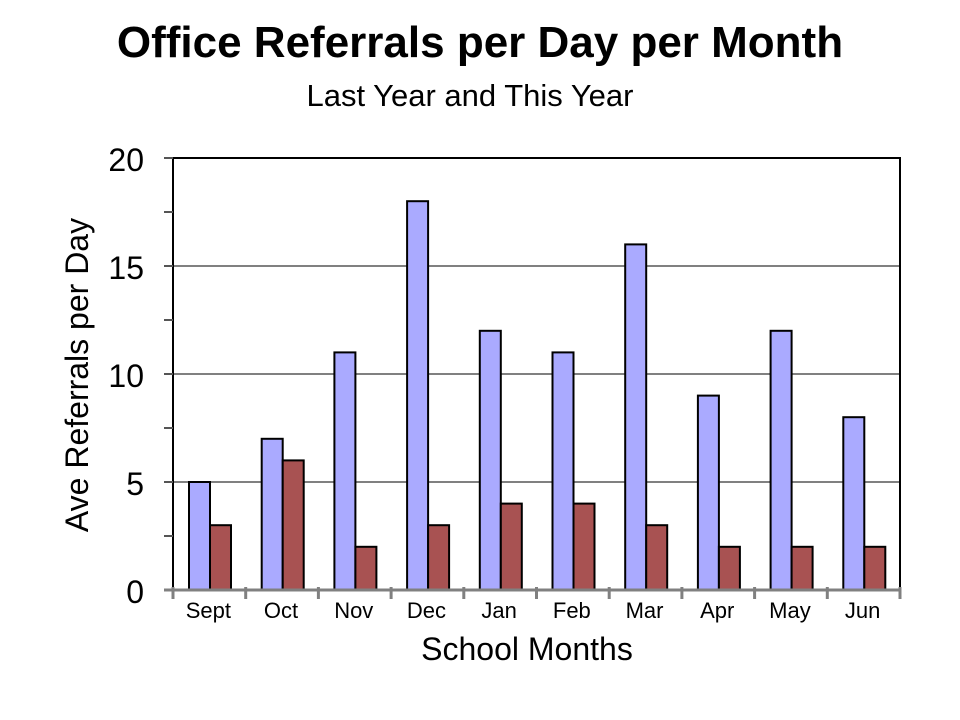 The image size is (960, 720). I want to click on y-tick-label: 15, so click(126, 268).